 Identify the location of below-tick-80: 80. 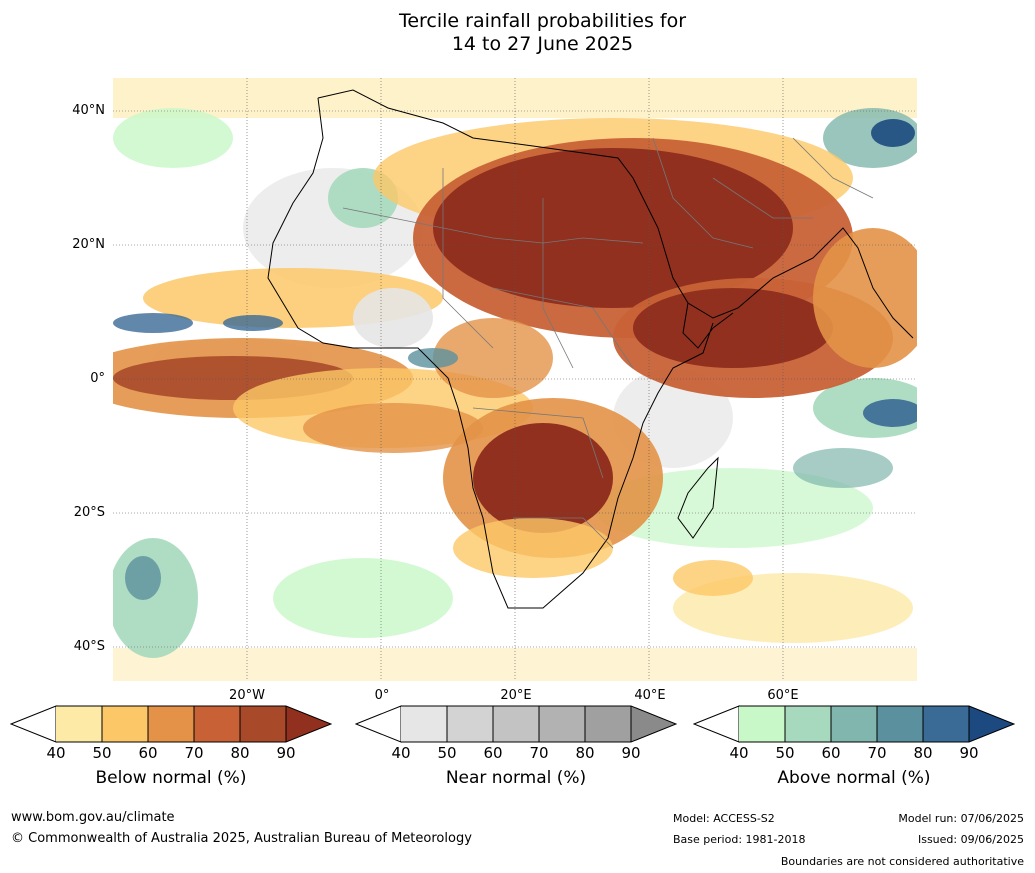
(240, 753).